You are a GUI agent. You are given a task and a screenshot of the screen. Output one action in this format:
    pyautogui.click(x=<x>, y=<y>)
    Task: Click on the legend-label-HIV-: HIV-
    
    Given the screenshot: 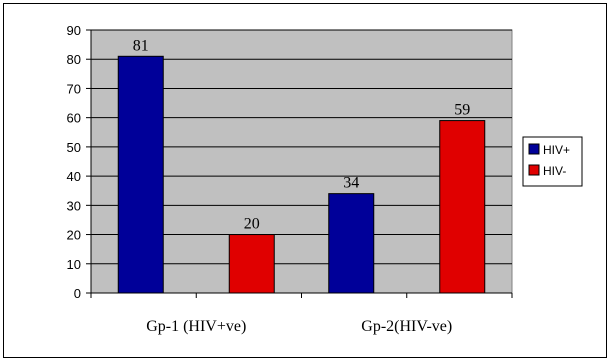 What is the action you would take?
    pyautogui.click(x=554, y=171)
    